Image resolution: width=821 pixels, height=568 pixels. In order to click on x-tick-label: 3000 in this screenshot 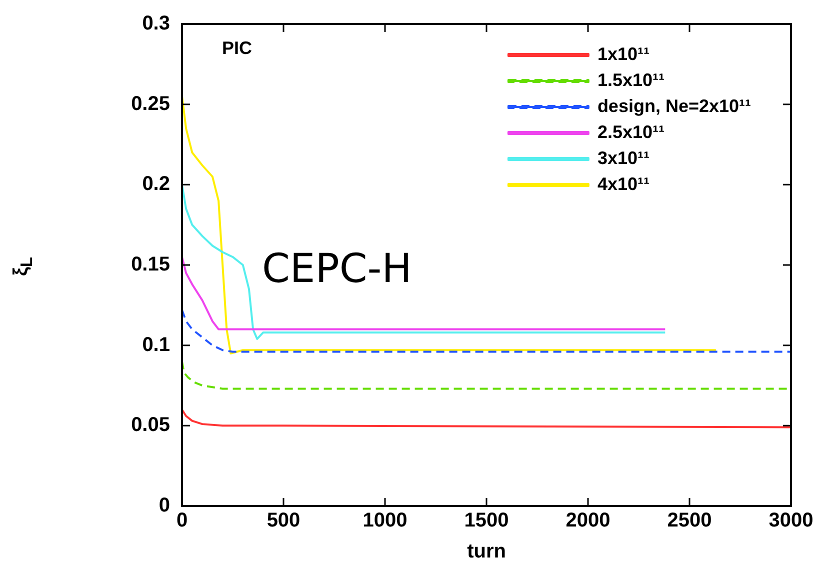, I will do `click(791, 521)`.